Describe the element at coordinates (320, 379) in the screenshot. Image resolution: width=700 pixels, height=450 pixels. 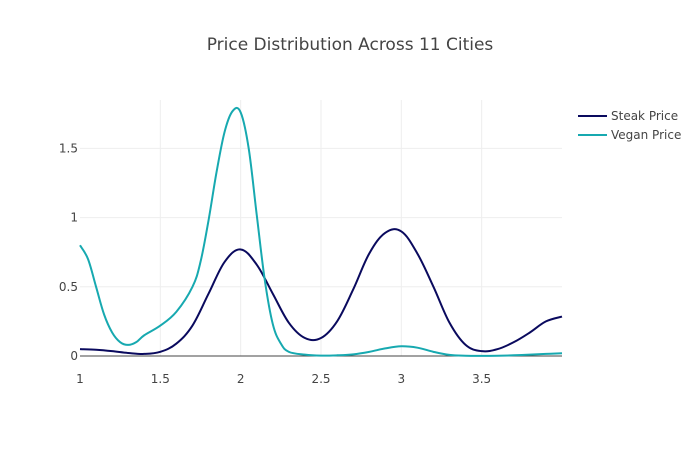
I see `x-tick-label: 2.5` at that location.